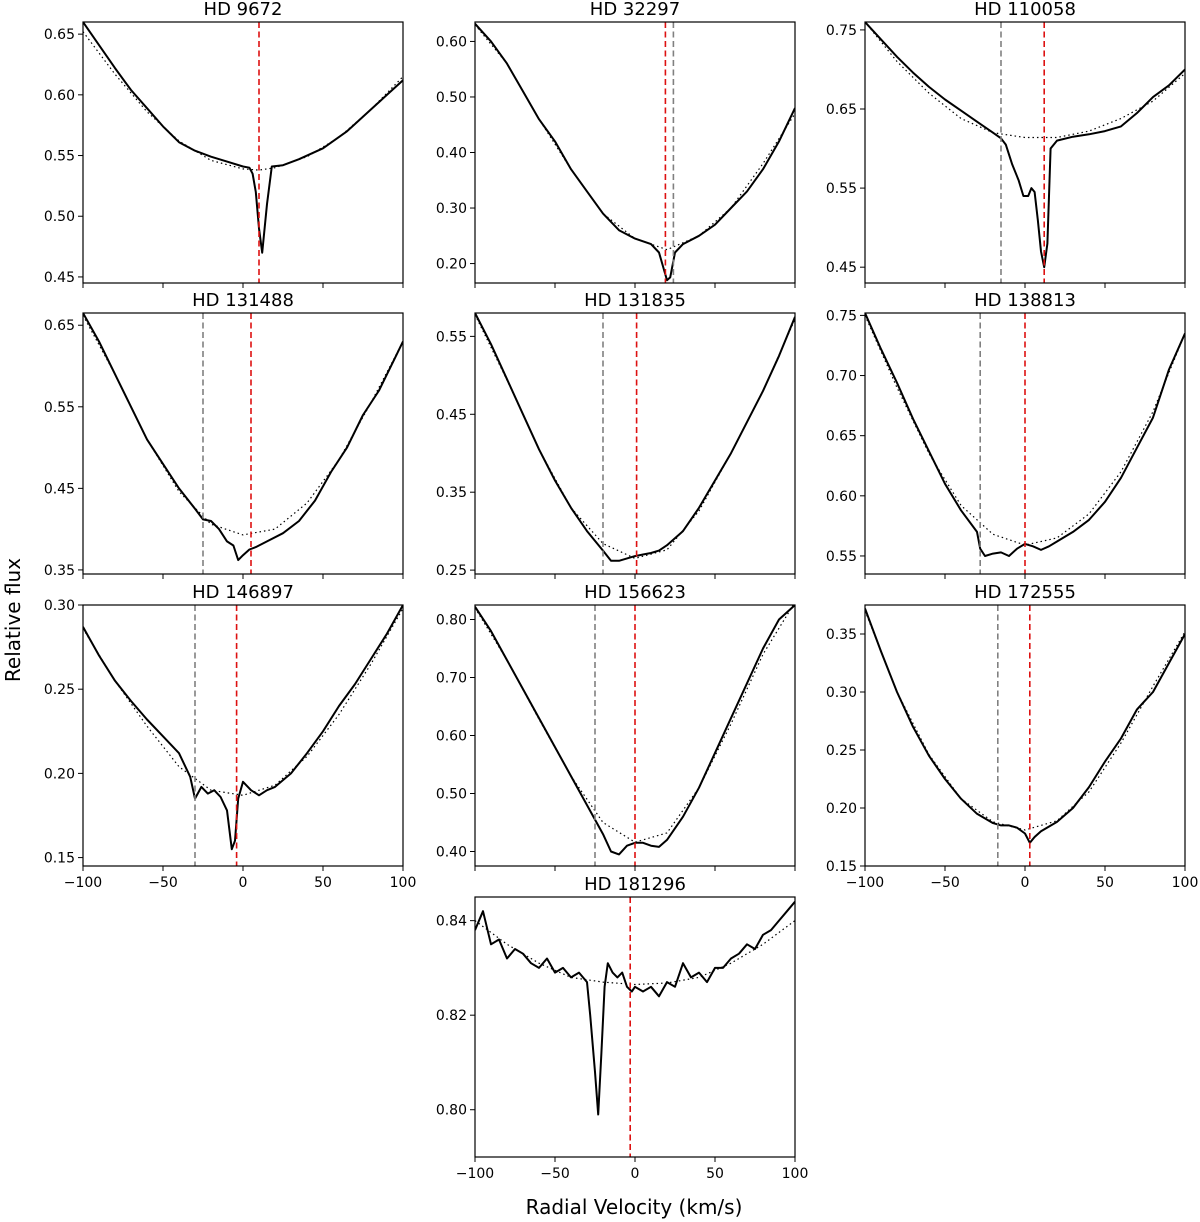 The width and height of the screenshot is (1200, 1222). I want to click on panel-title: HD 181296, so click(635, 884).